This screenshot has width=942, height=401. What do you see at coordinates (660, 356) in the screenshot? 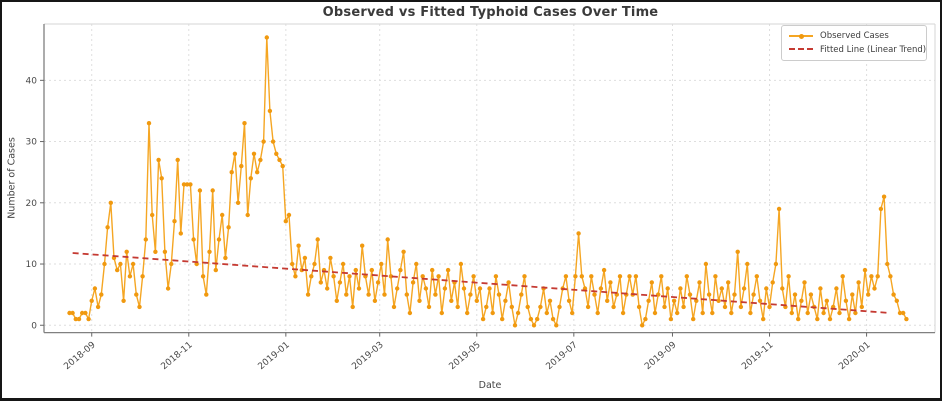
I see `x-tick-label: 2019-09` at bounding box center [660, 356].